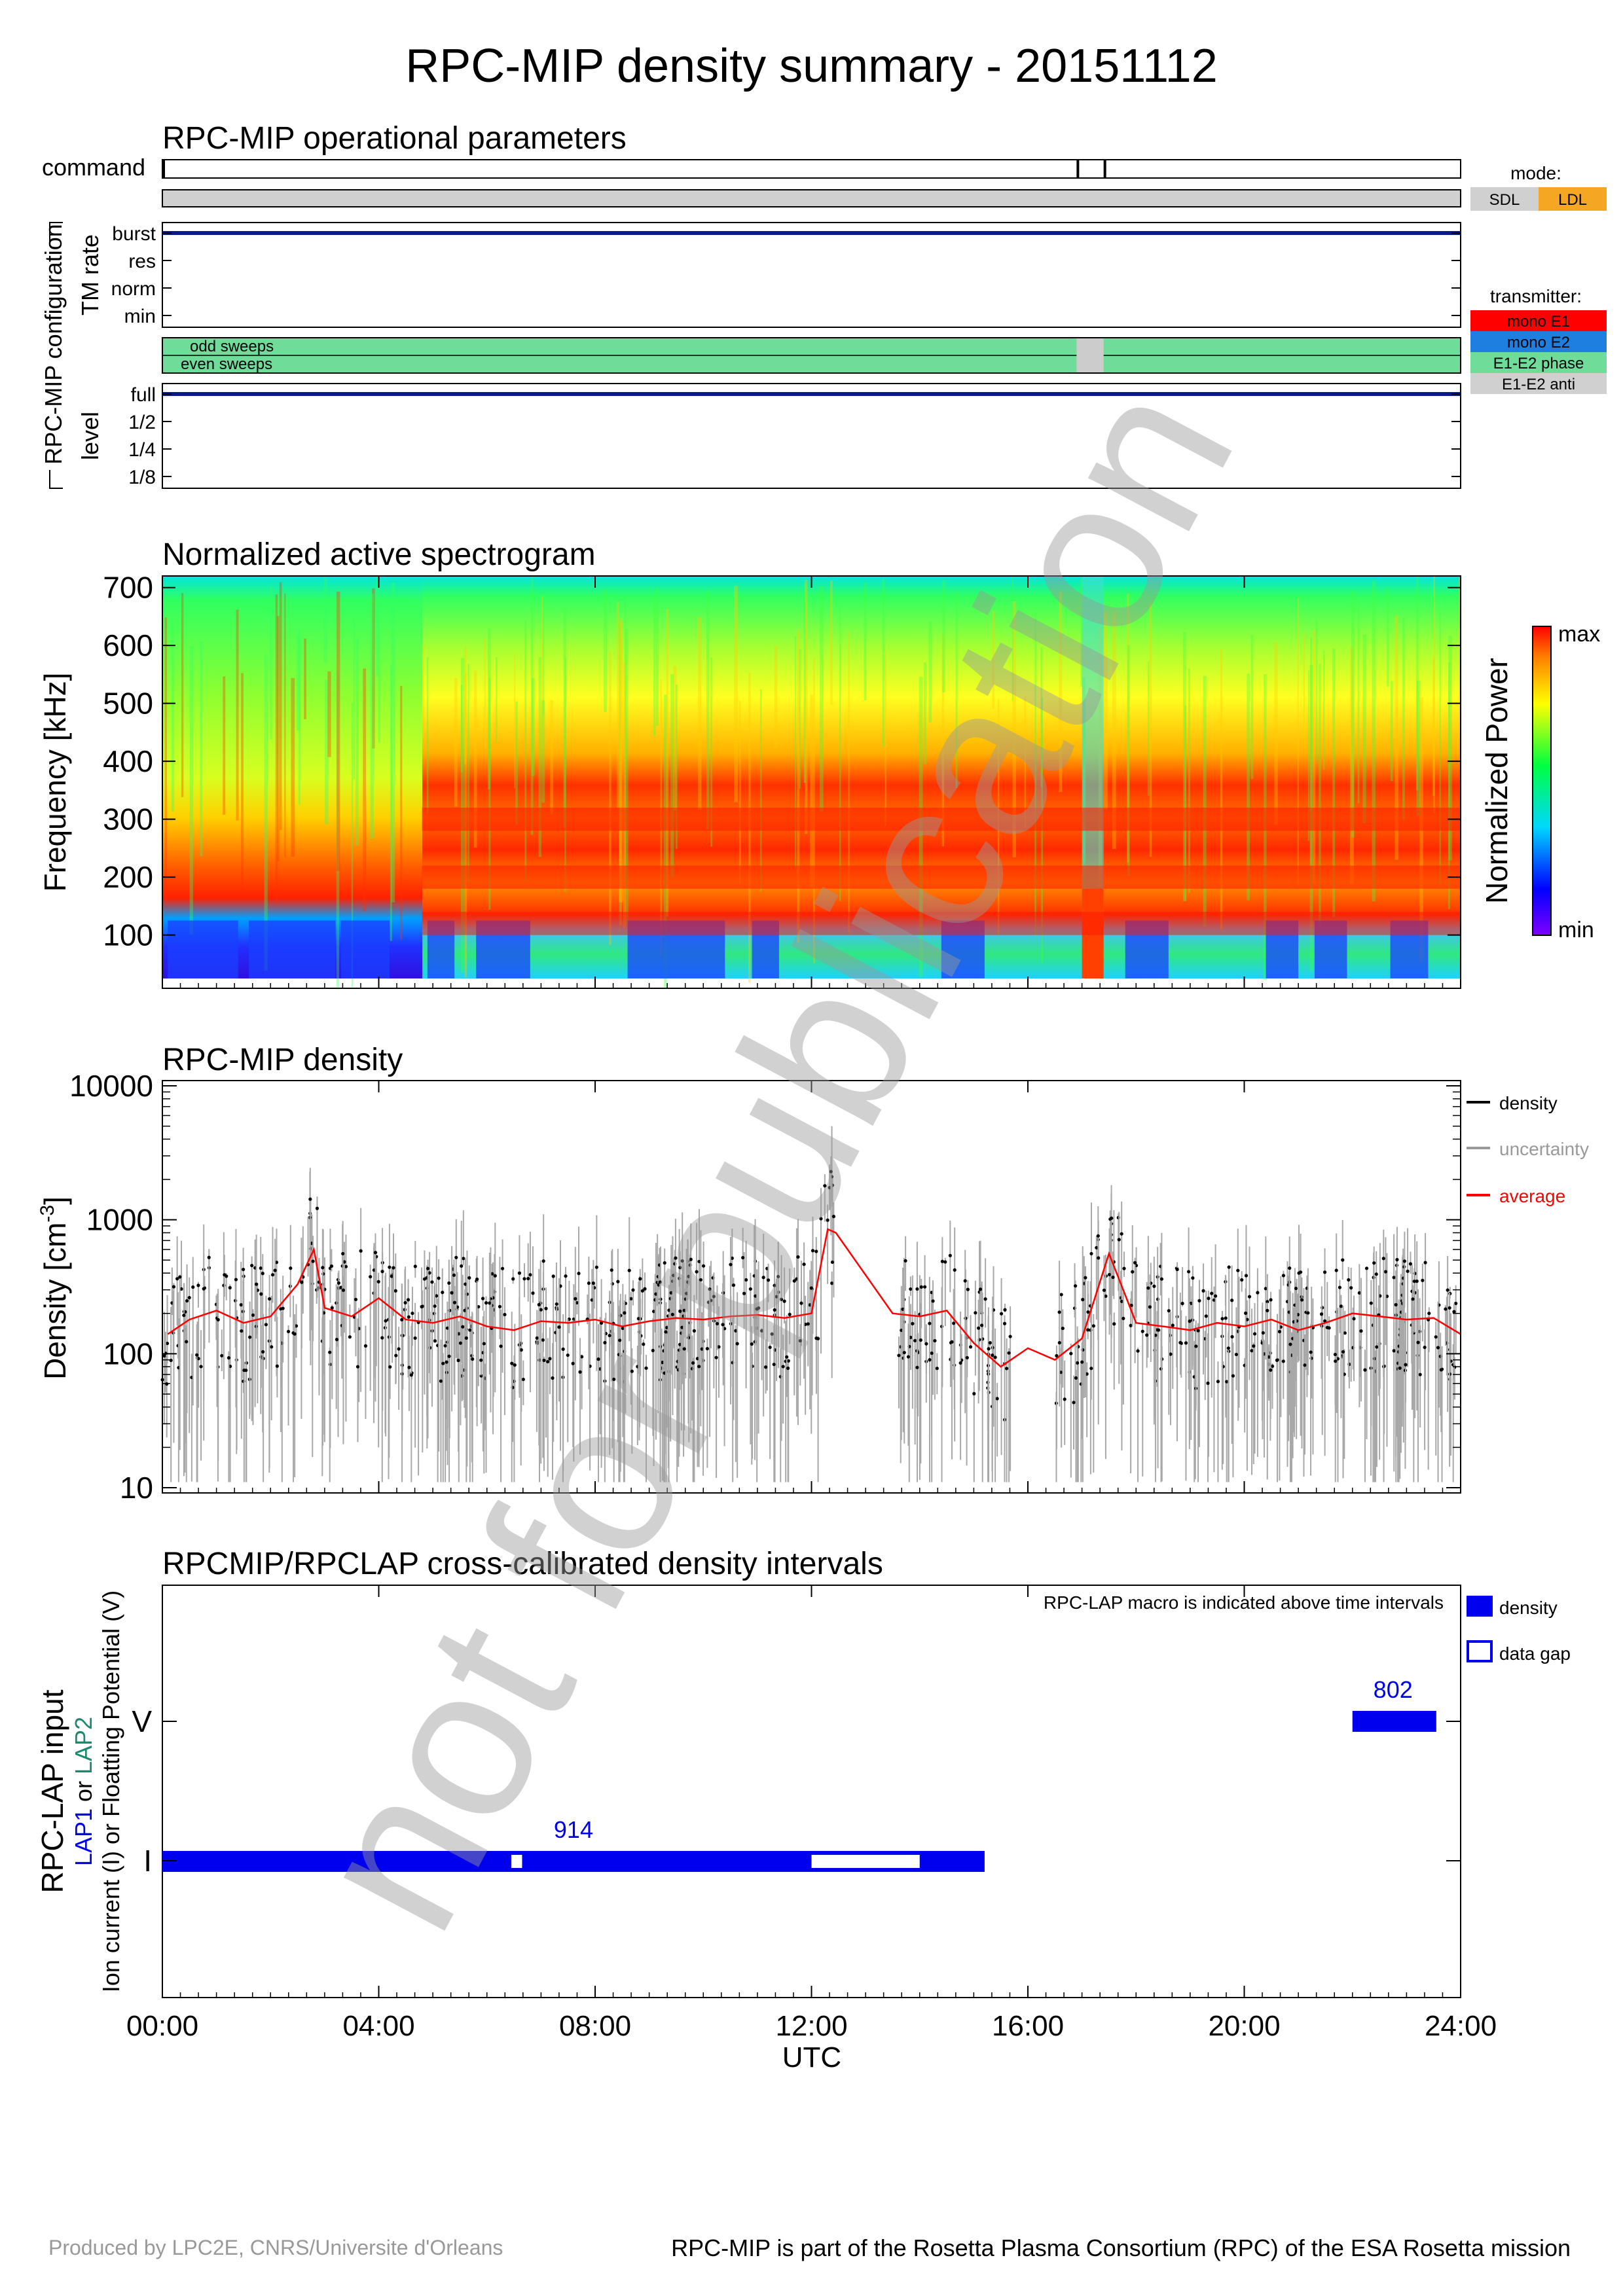 Image resolution: width=1623 pixels, height=2296 pixels. What do you see at coordinates (1528, 1608) in the screenshot?
I see `lap-legend-density-label: density` at bounding box center [1528, 1608].